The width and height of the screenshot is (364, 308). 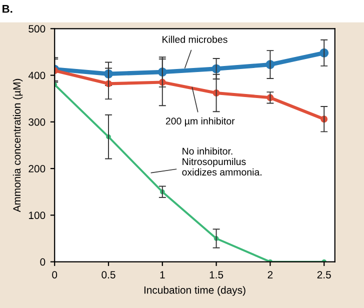 What do you see at coordinates (222, 161) in the screenshot?
I see `text: No inhibitor. Nitrosopumilus oxidizes ammonia.` at bounding box center [222, 161].